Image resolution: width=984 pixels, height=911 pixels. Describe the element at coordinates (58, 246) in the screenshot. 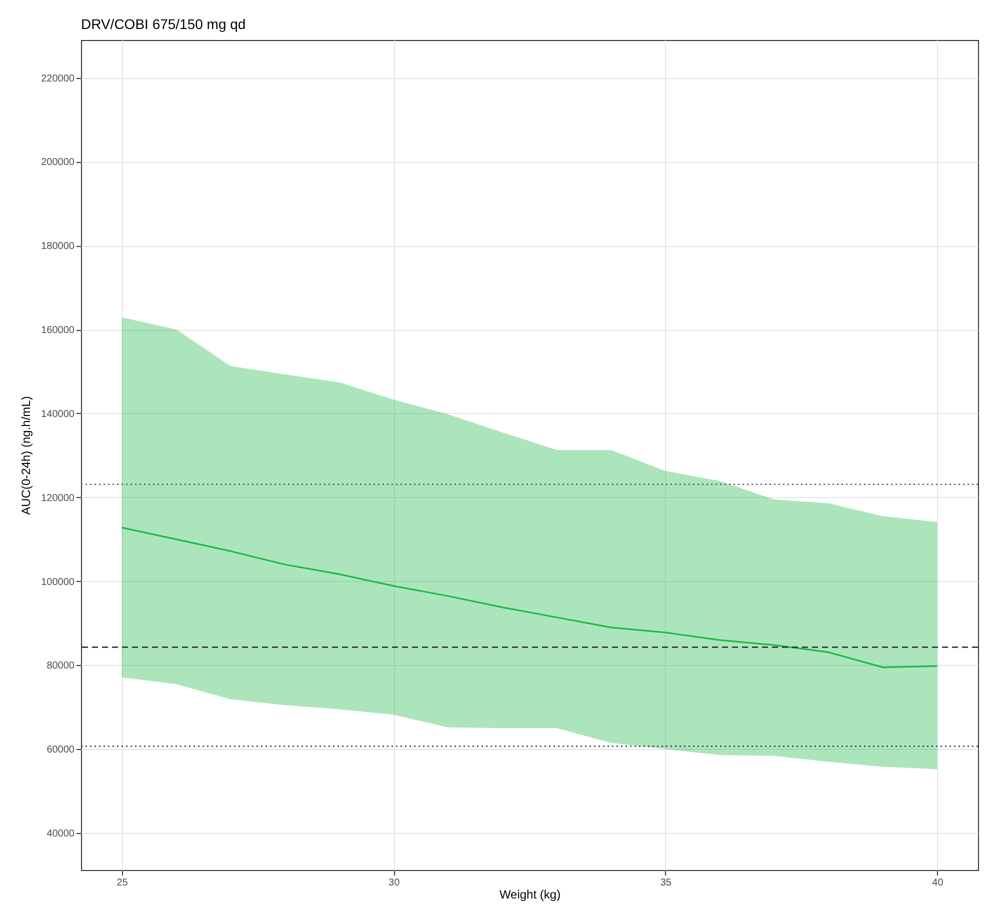

I see `y-tick-label: 180000` at that location.